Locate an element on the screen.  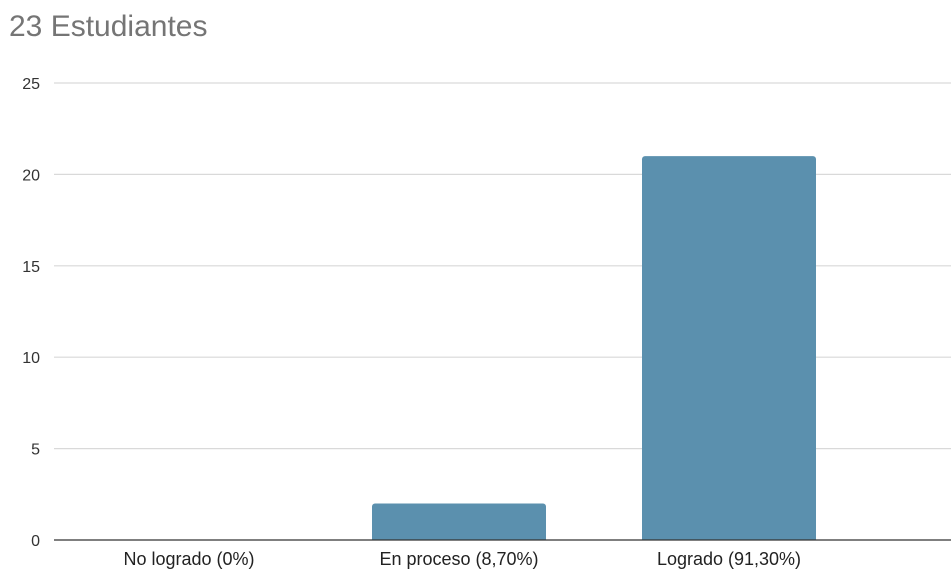
chart-title: 23 Estudiantes is located at coordinates (108, 26).